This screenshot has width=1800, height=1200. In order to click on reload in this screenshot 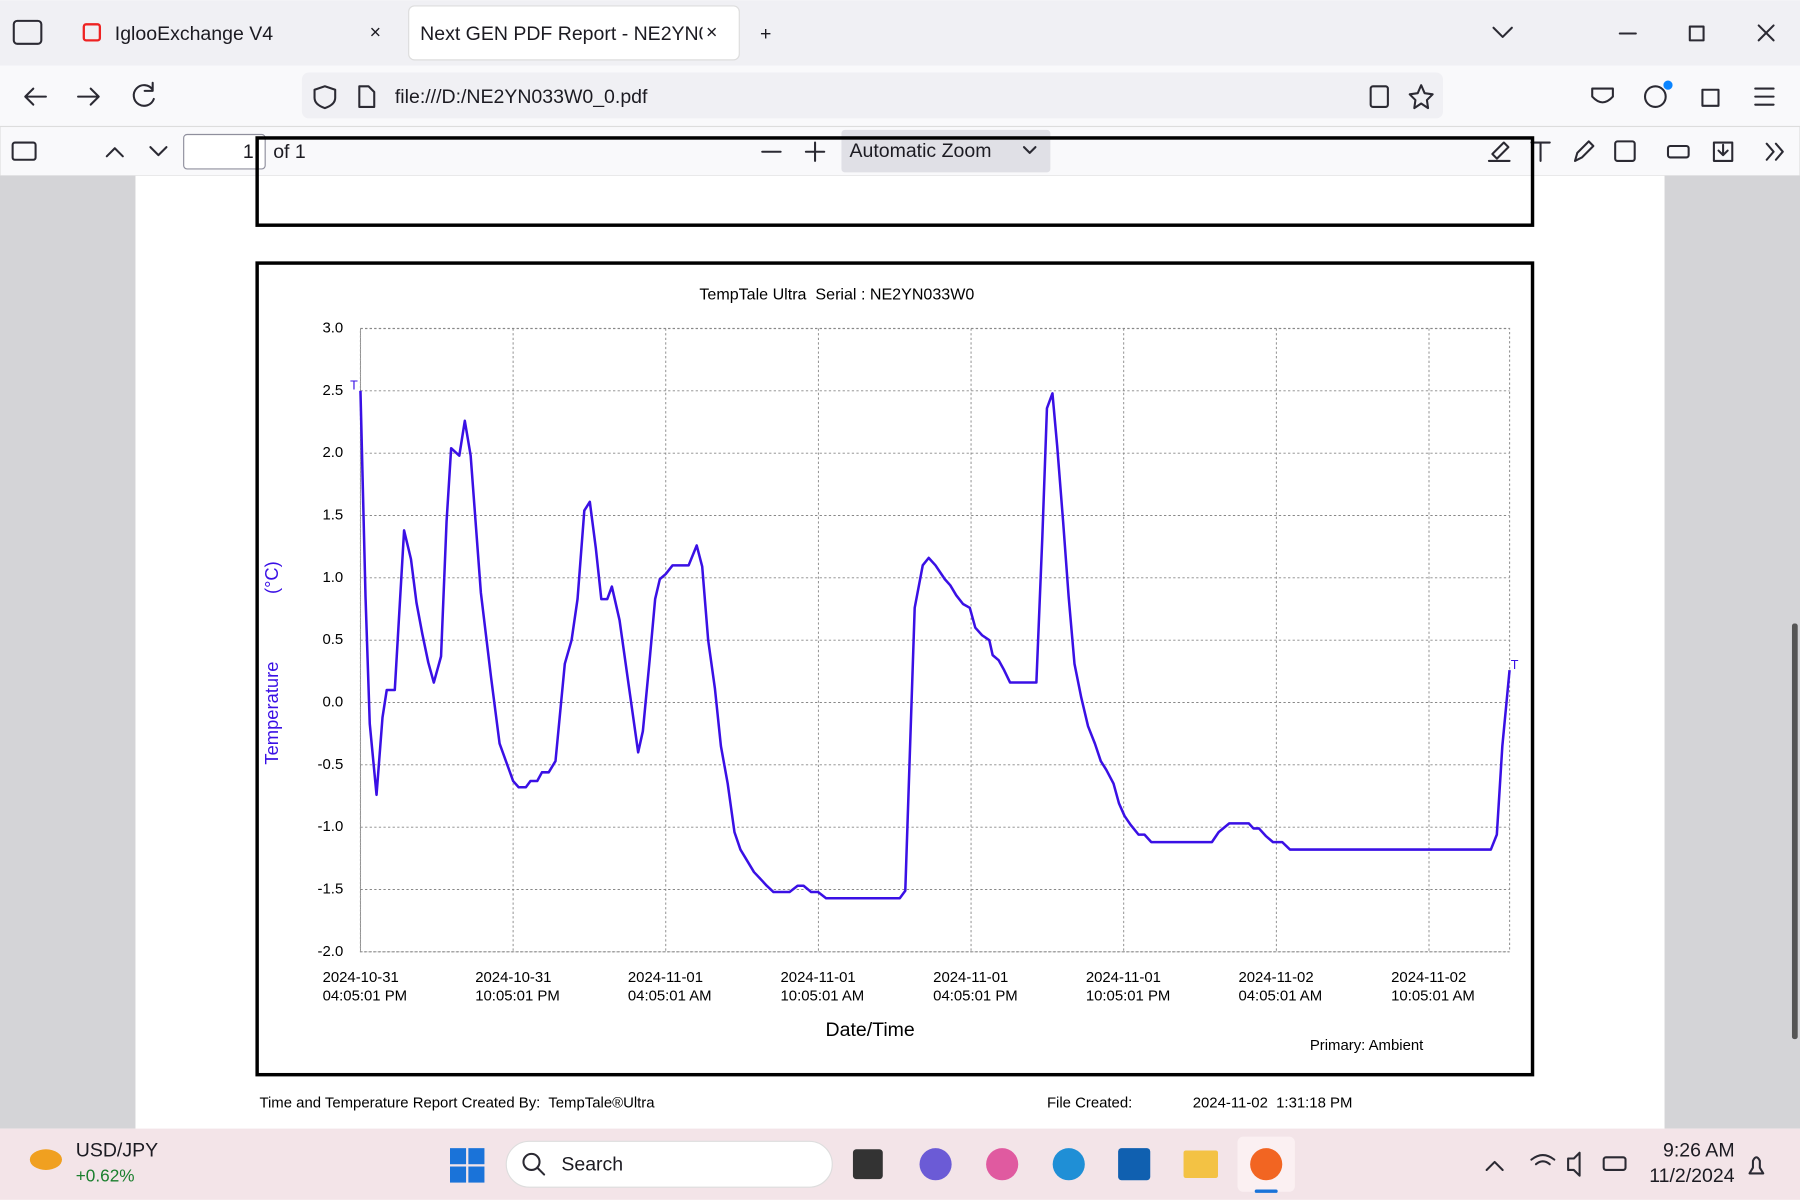, I will do `click(143, 94)`.